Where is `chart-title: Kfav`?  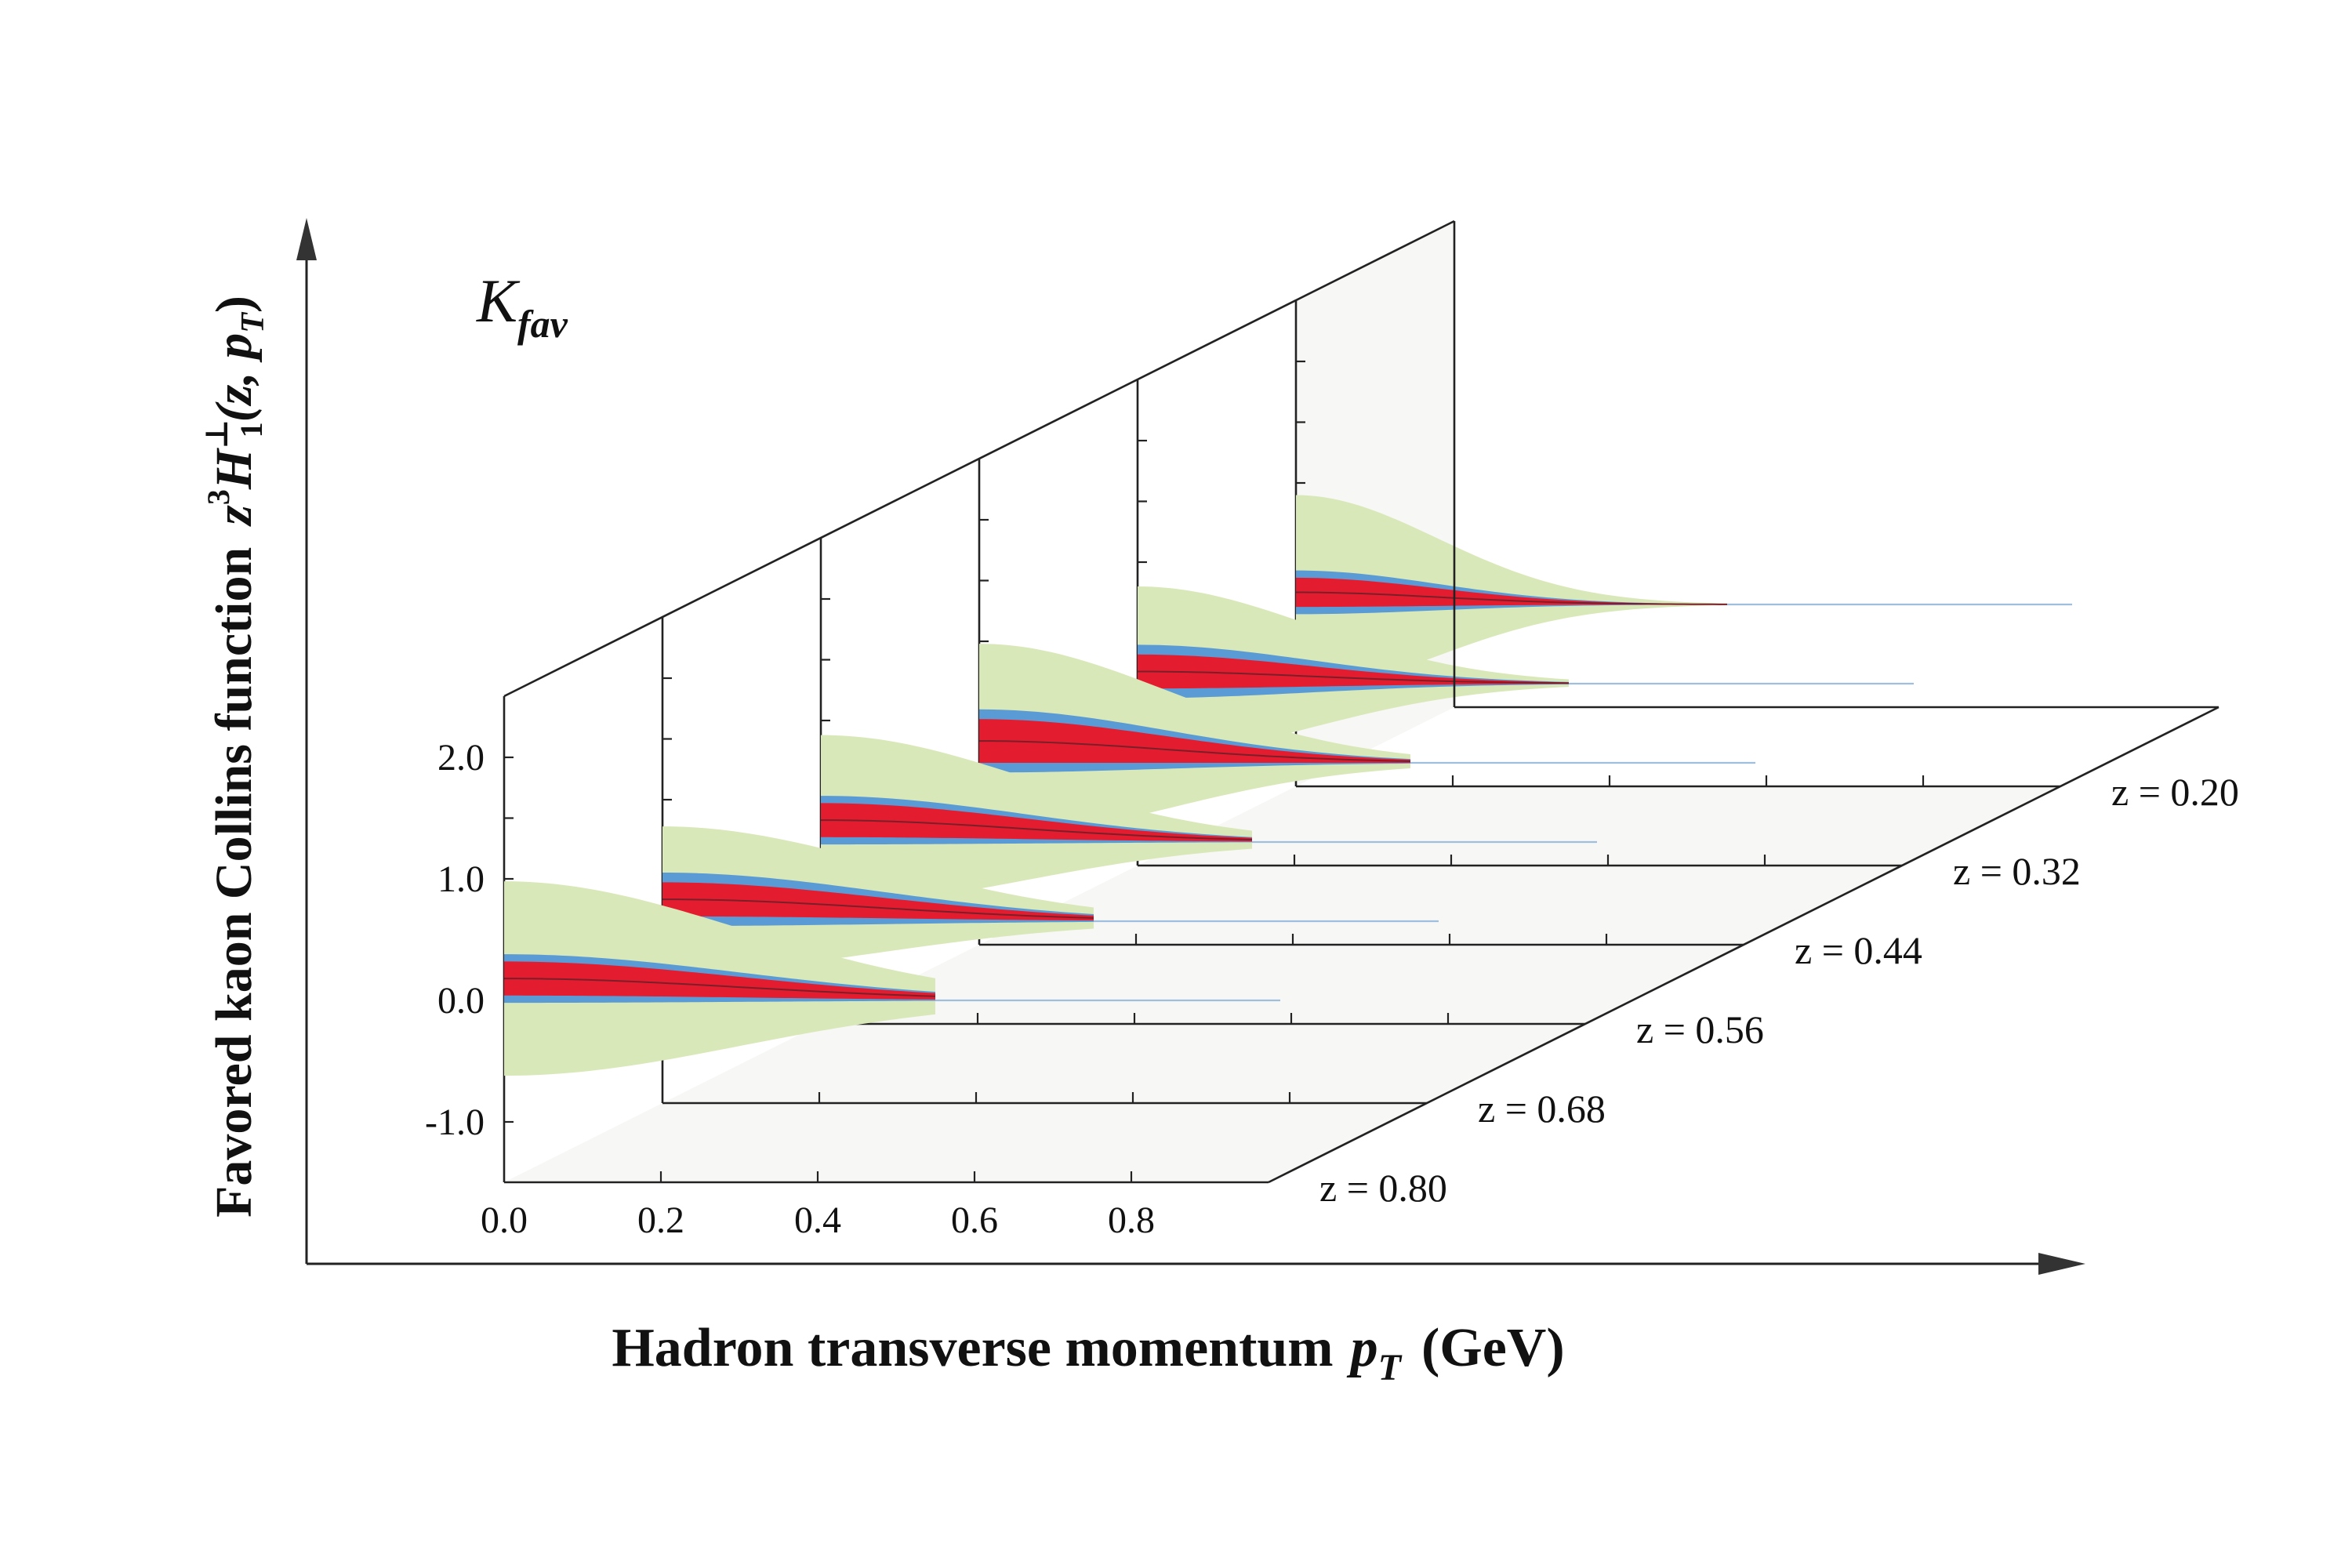 chart-title: Kfav is located at coordinates (522, 306).